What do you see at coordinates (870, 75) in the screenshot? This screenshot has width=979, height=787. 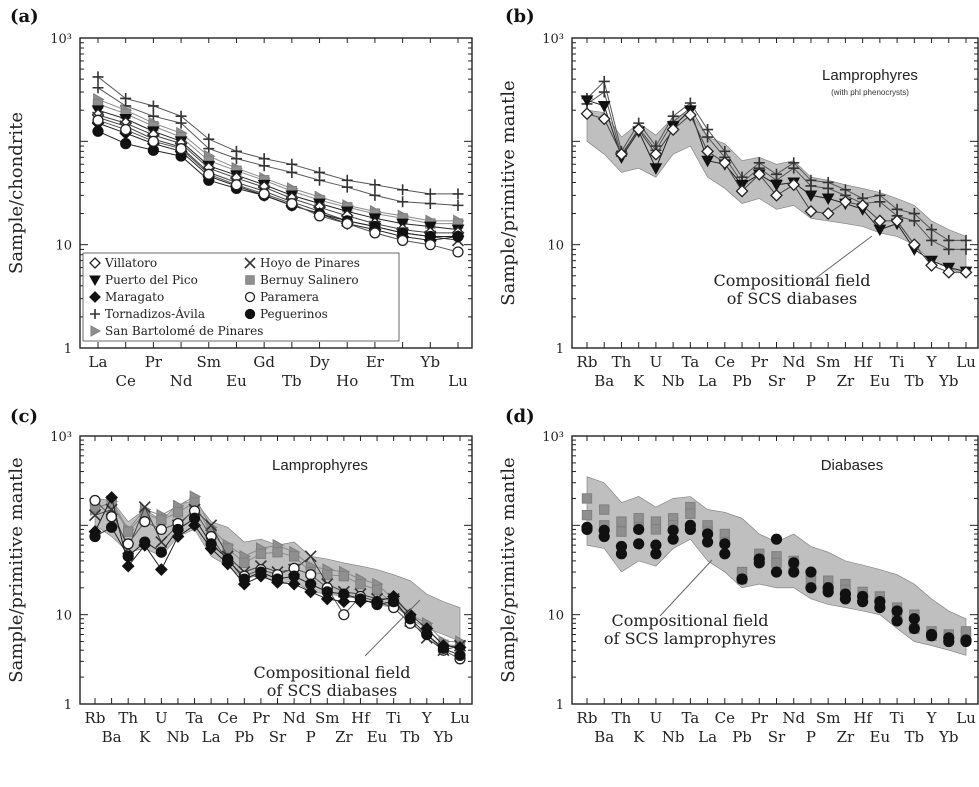 I see `panel-title: Lamprophyres` at bounding box center [870, 75].